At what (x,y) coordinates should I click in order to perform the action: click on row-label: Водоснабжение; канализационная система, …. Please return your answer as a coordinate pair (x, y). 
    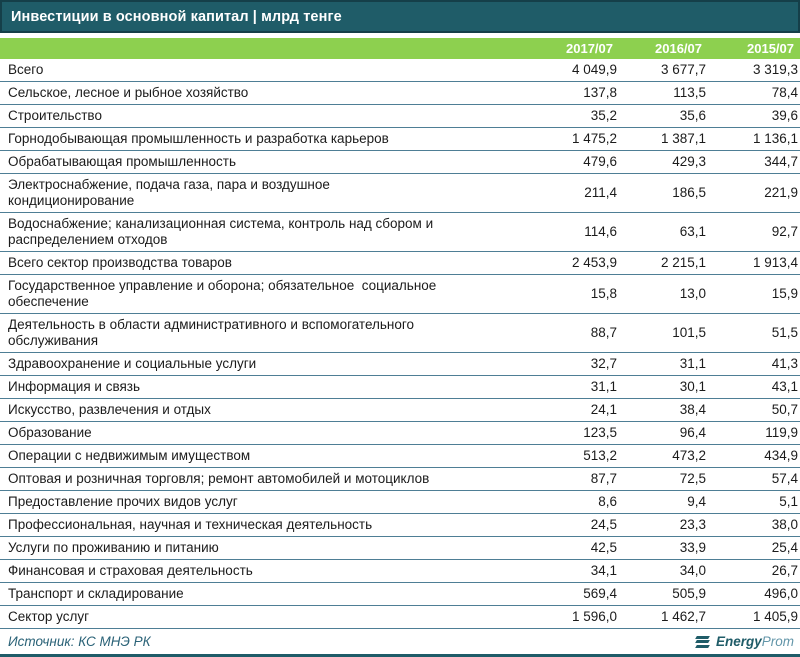
    Looking at the image, I should click on (265, 232).